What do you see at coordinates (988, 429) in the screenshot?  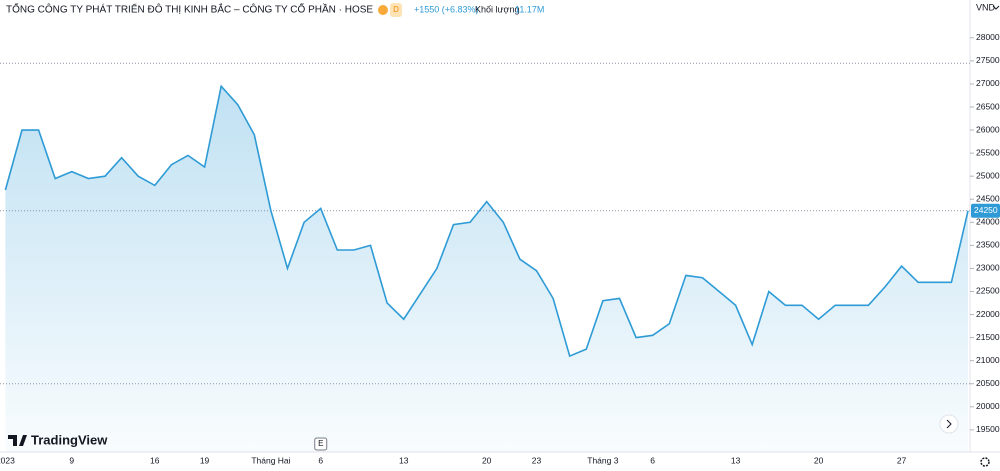 I see `y-tick-label: 19500` at bounding box center [988, 429].